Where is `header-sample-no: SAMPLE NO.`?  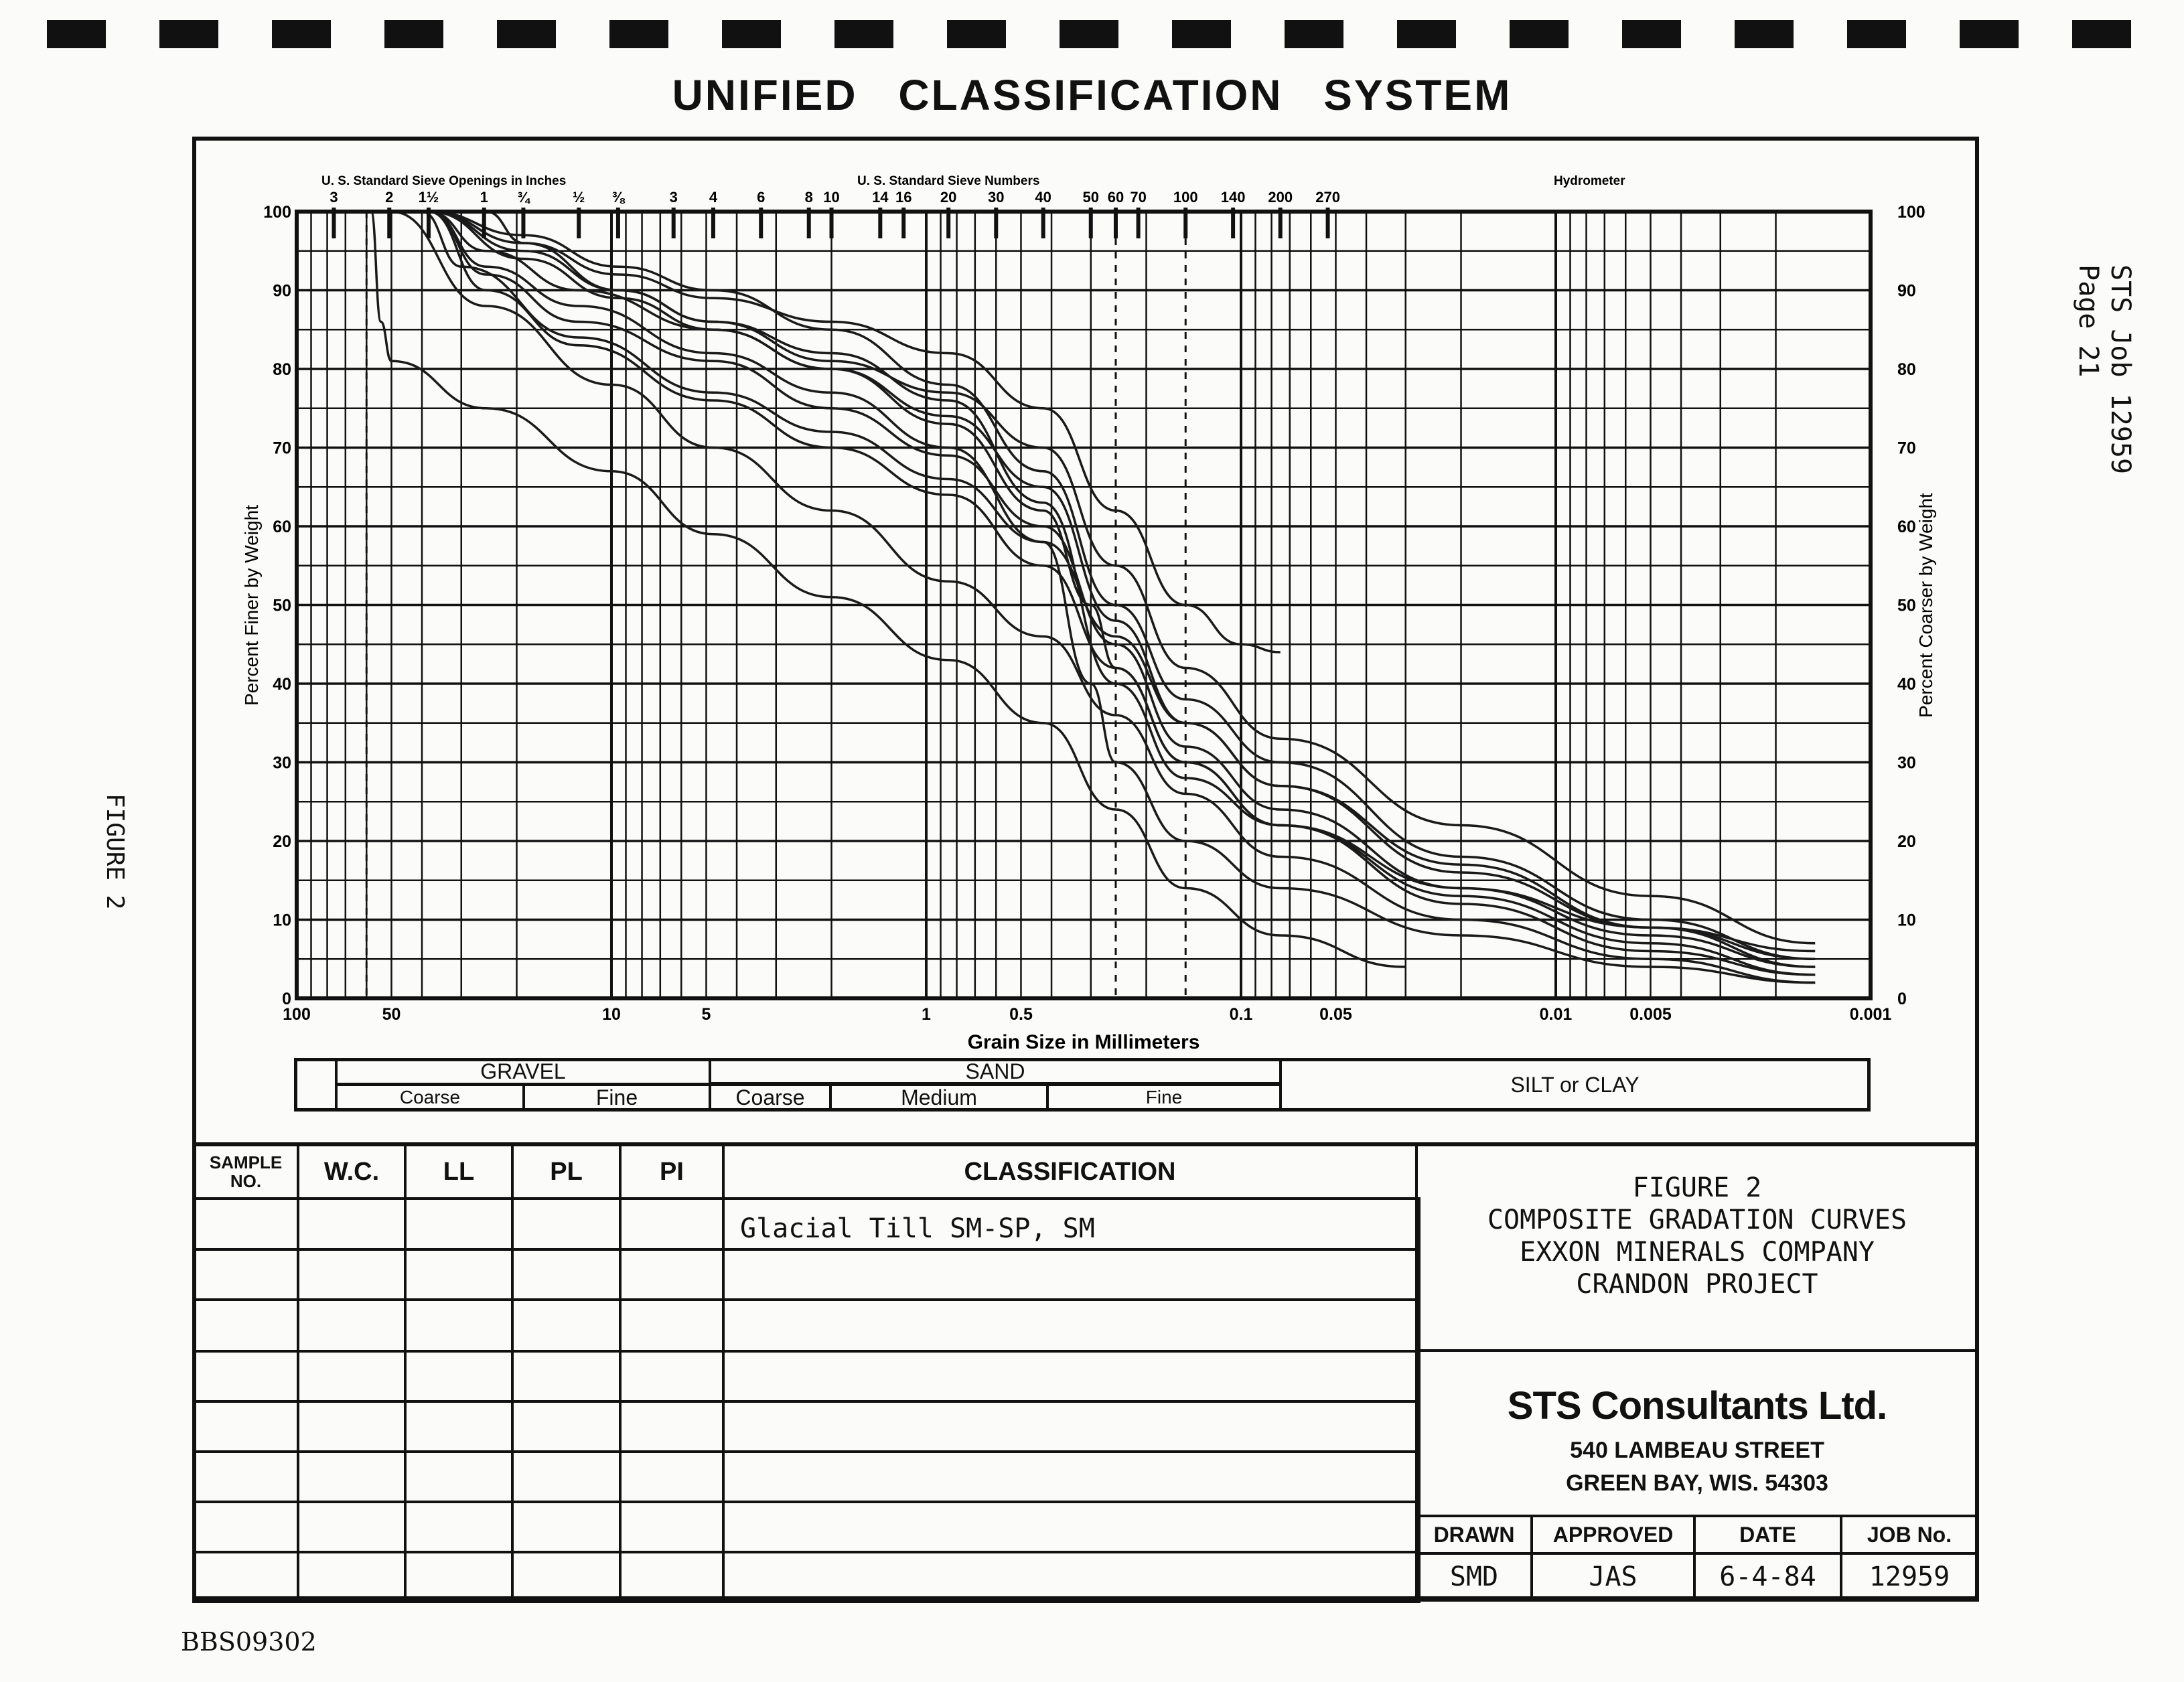 header-sample-no: SAMPLE NO. is located at coordinates (245, 1172).